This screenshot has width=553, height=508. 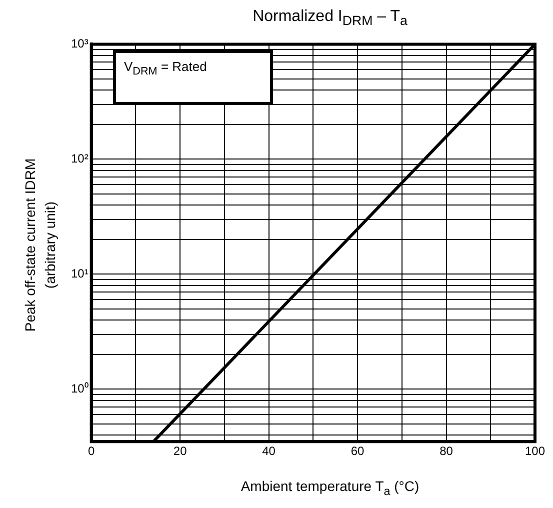 I want to click on y-tick-label: 10², so click(x=79, y=159).